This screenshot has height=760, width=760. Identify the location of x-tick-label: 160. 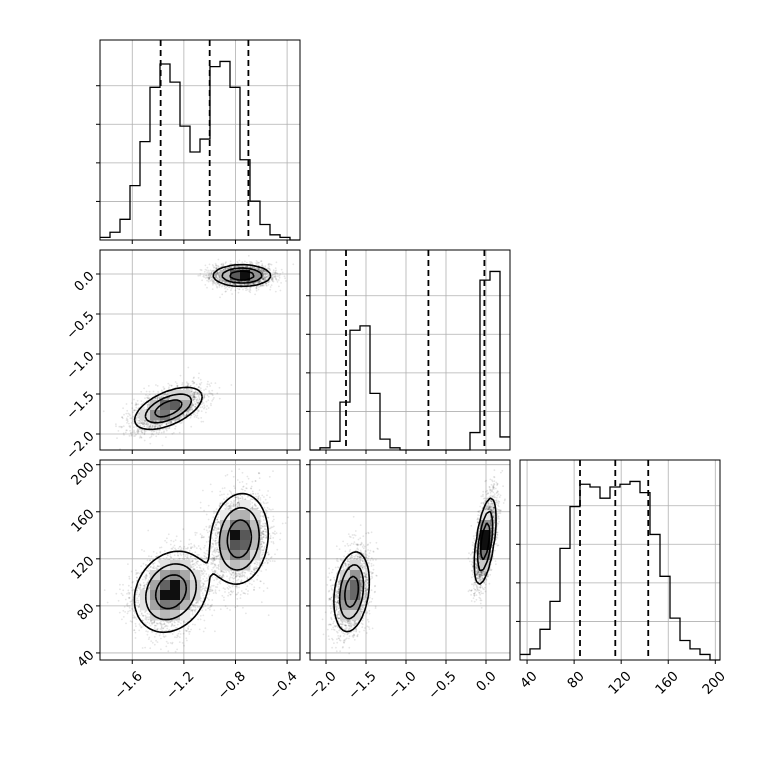
(667, 683).